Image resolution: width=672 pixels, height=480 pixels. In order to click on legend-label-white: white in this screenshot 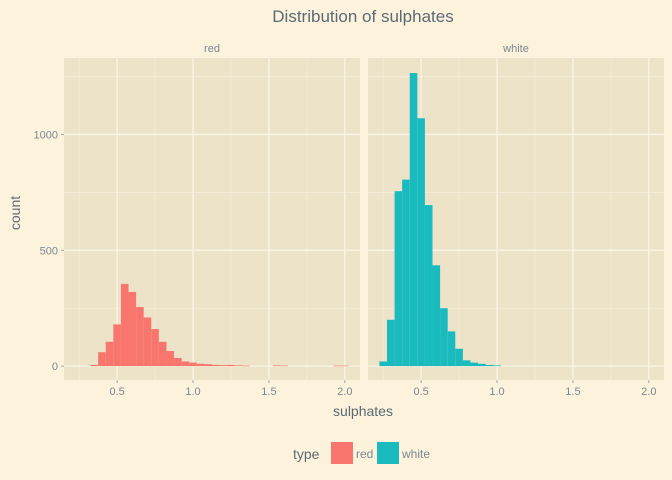, I will do `click(415, 454)`.